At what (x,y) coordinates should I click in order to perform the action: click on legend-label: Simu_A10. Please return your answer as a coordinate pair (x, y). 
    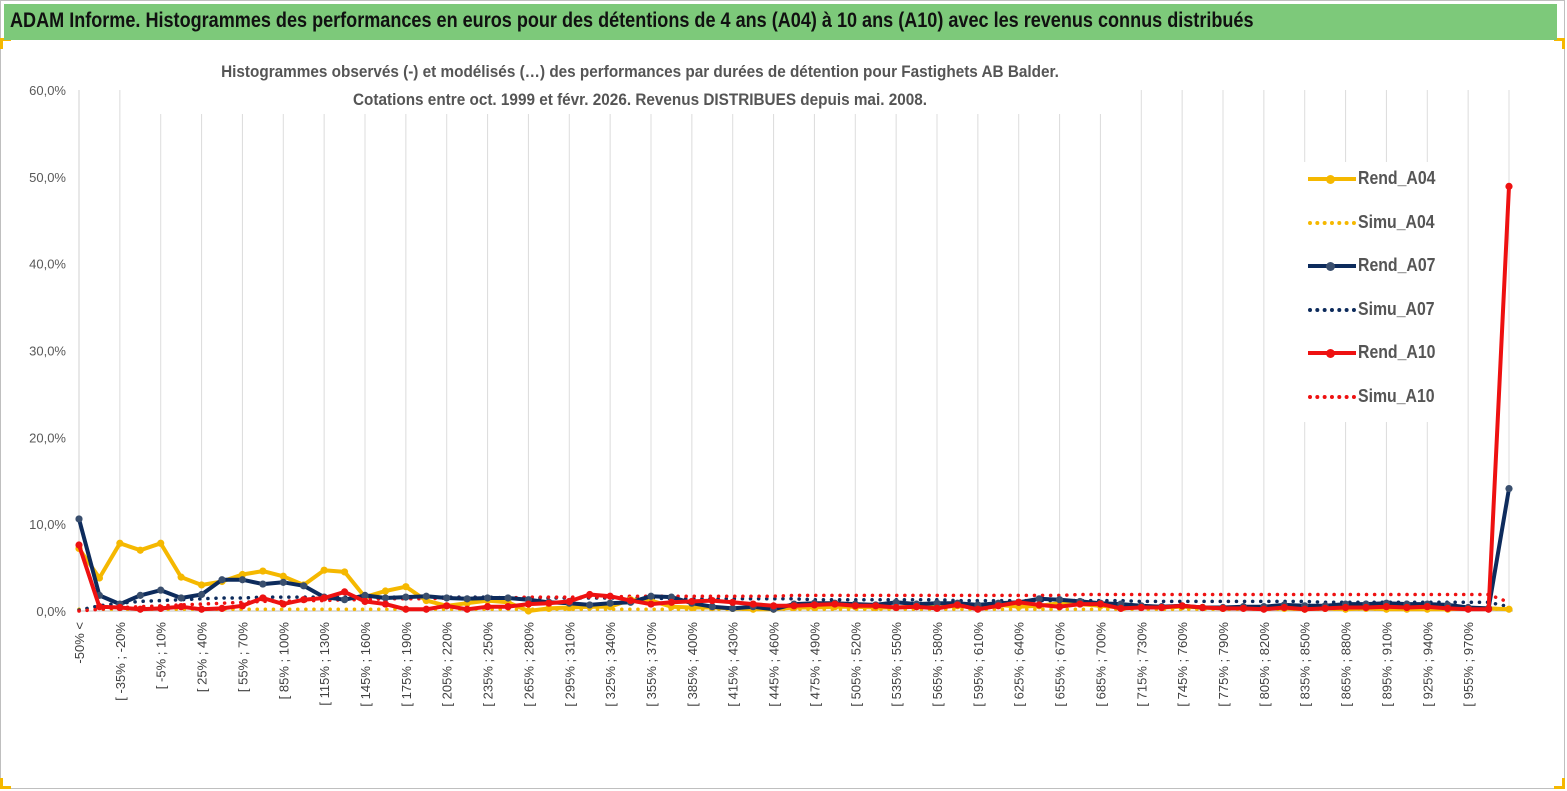
    Looking at the image, I should click on (1396, 396).